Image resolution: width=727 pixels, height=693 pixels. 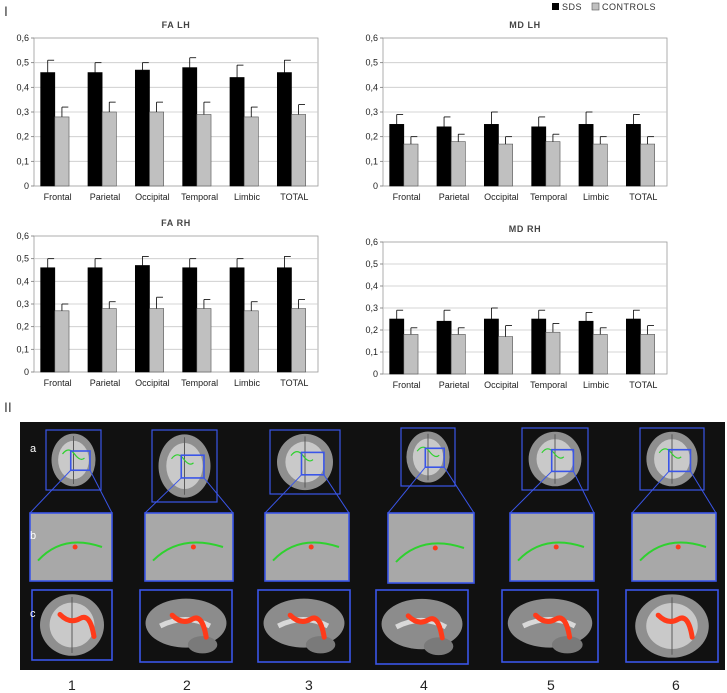 What do you see at coordinates (551, 685) in the screenshot?
I see `column-label-5: 5` at bounding box center [551, 685].